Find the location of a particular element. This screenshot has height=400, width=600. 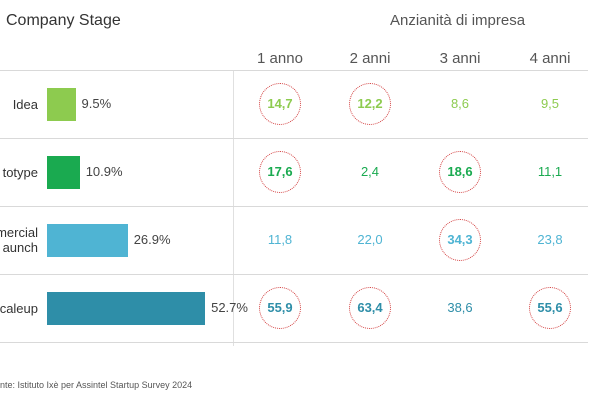

bar-value-label: 10.9% is located at coordinates (104, 171).